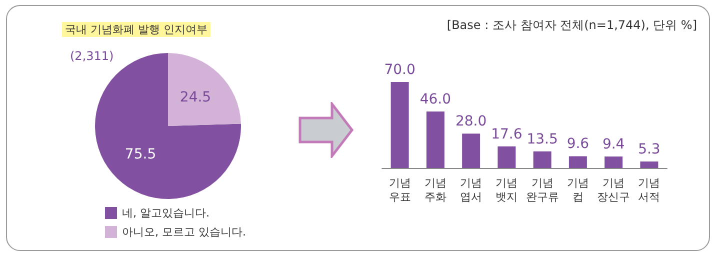 Image resolution: width=720 pixels, height=261 pixels. Describe the element at coordinates (92, 56) in the screenshot. I see `text: (2,311)` at that location.